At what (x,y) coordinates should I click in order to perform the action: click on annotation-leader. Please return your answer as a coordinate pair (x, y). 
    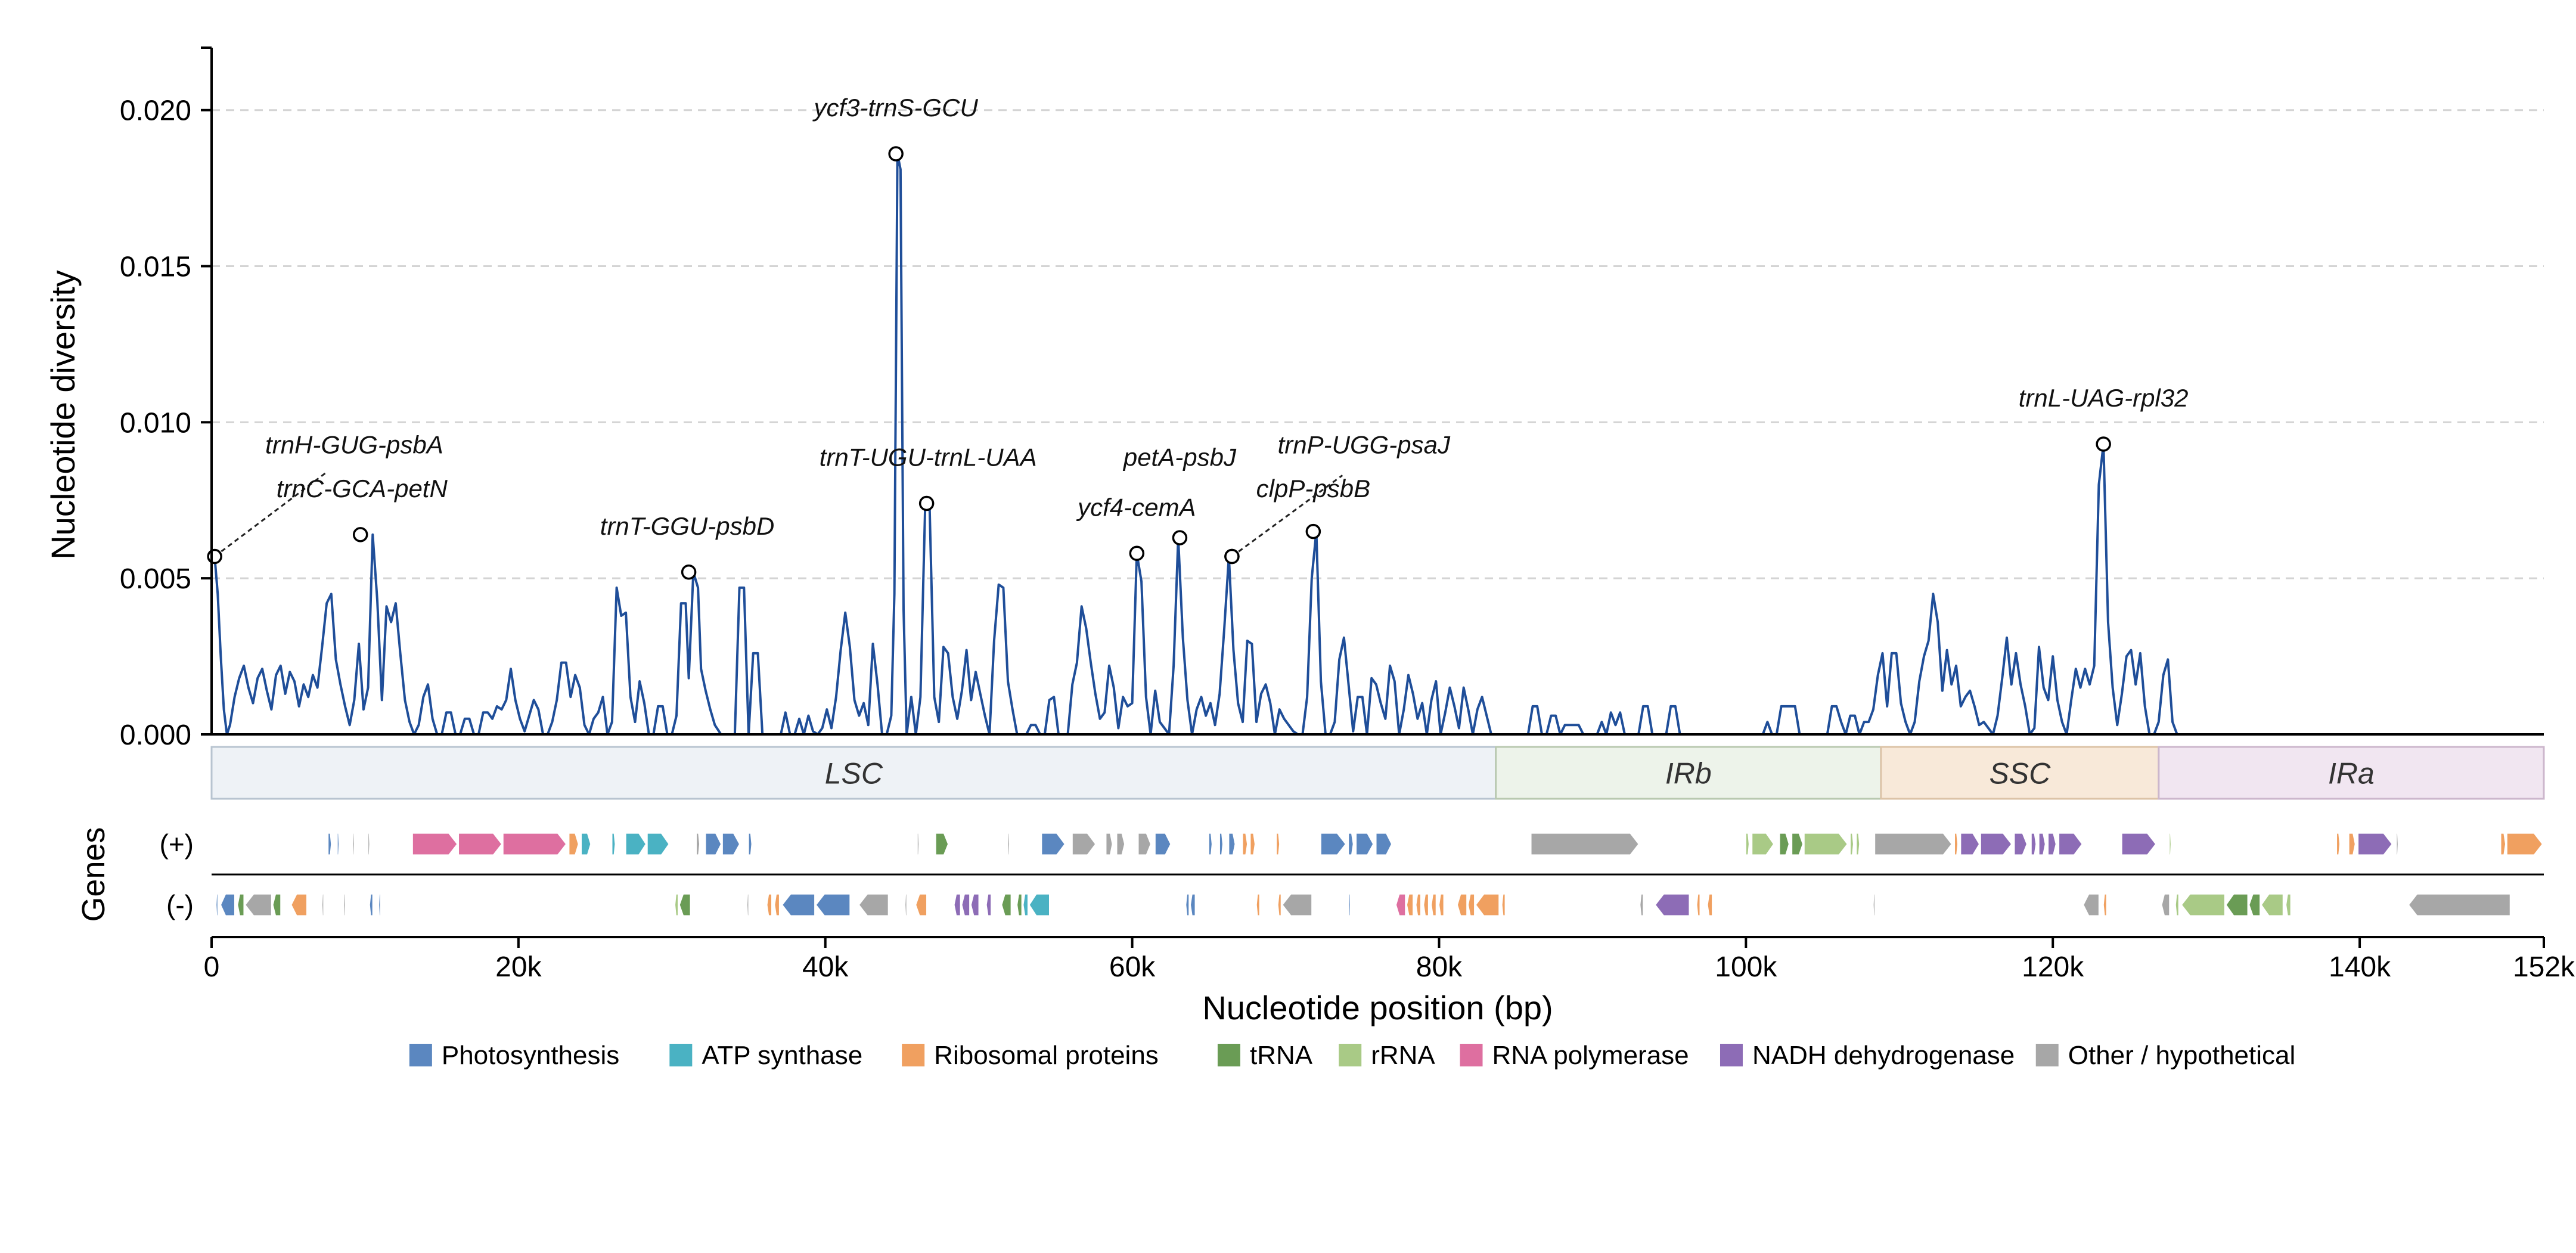
    Looking at the image, I should click on (271, 514).